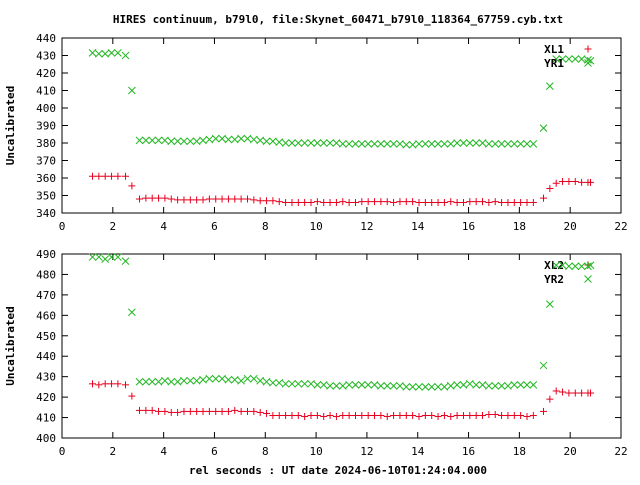  Describe the element at coordinates (304, 383) in the screenshot. I see `data-point-yr2-33-d2` at that location.